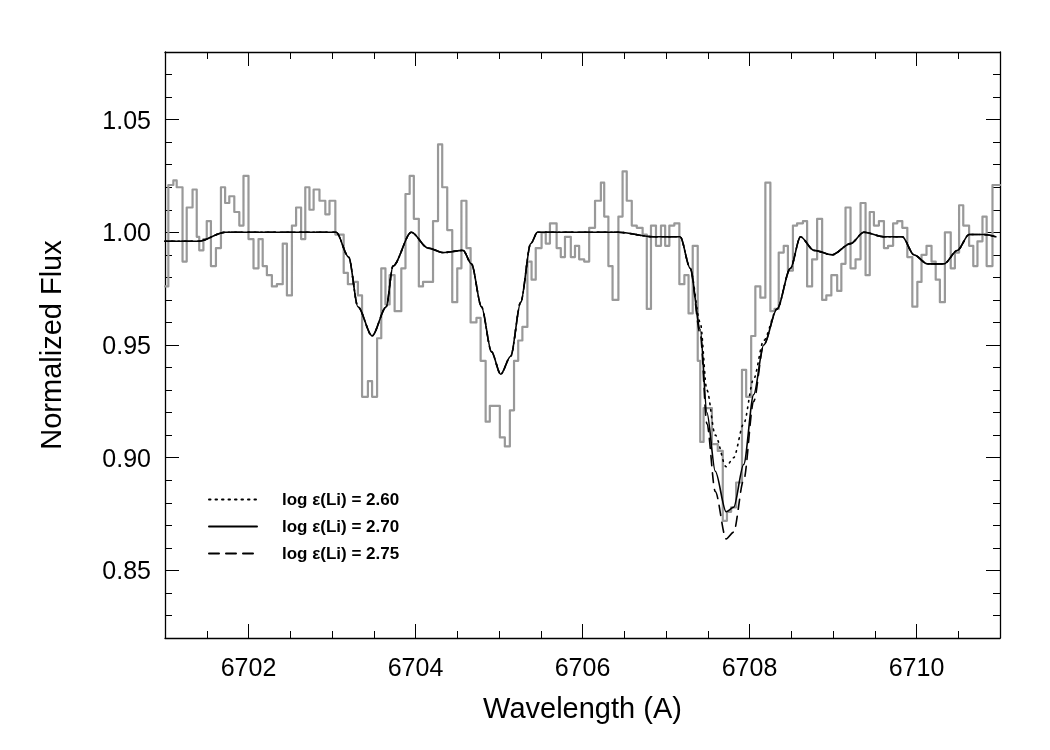  I want to click on x-tick-label: 6706, so click(582, 666).